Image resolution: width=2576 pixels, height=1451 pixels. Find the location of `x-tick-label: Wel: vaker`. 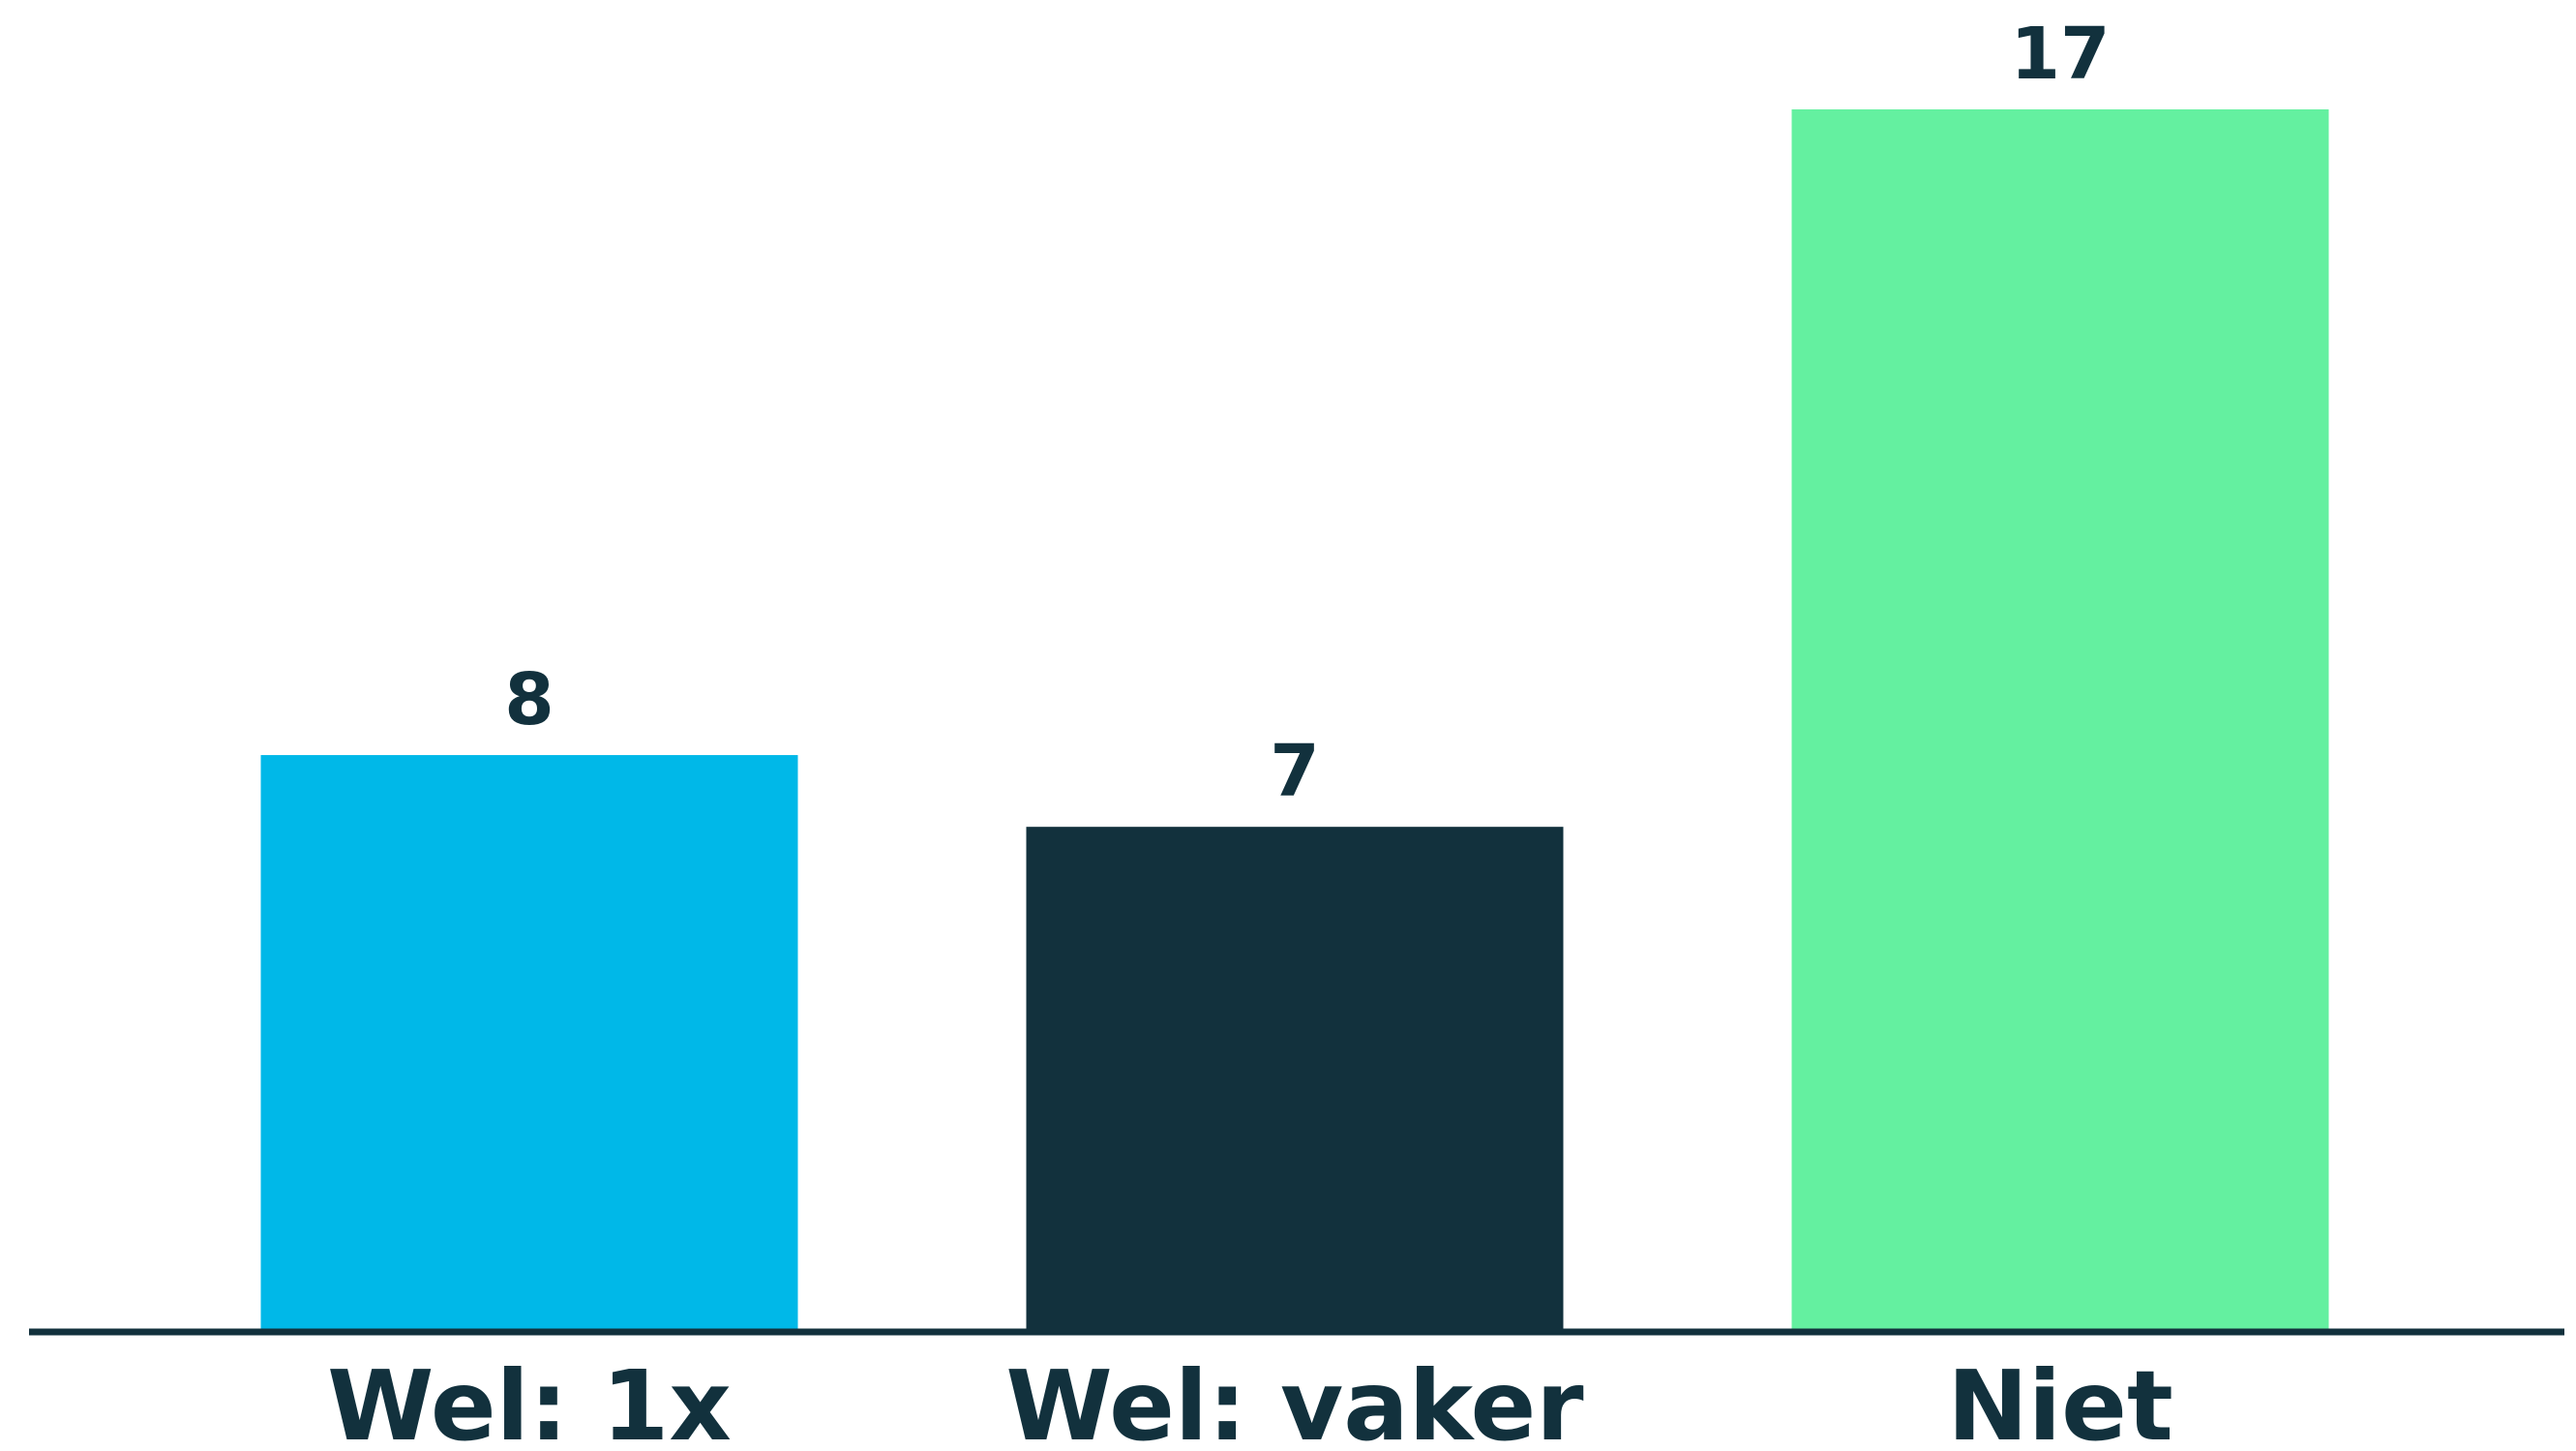

x-tick-label: Wel: vaker is located at coordinates (1294, 1400).